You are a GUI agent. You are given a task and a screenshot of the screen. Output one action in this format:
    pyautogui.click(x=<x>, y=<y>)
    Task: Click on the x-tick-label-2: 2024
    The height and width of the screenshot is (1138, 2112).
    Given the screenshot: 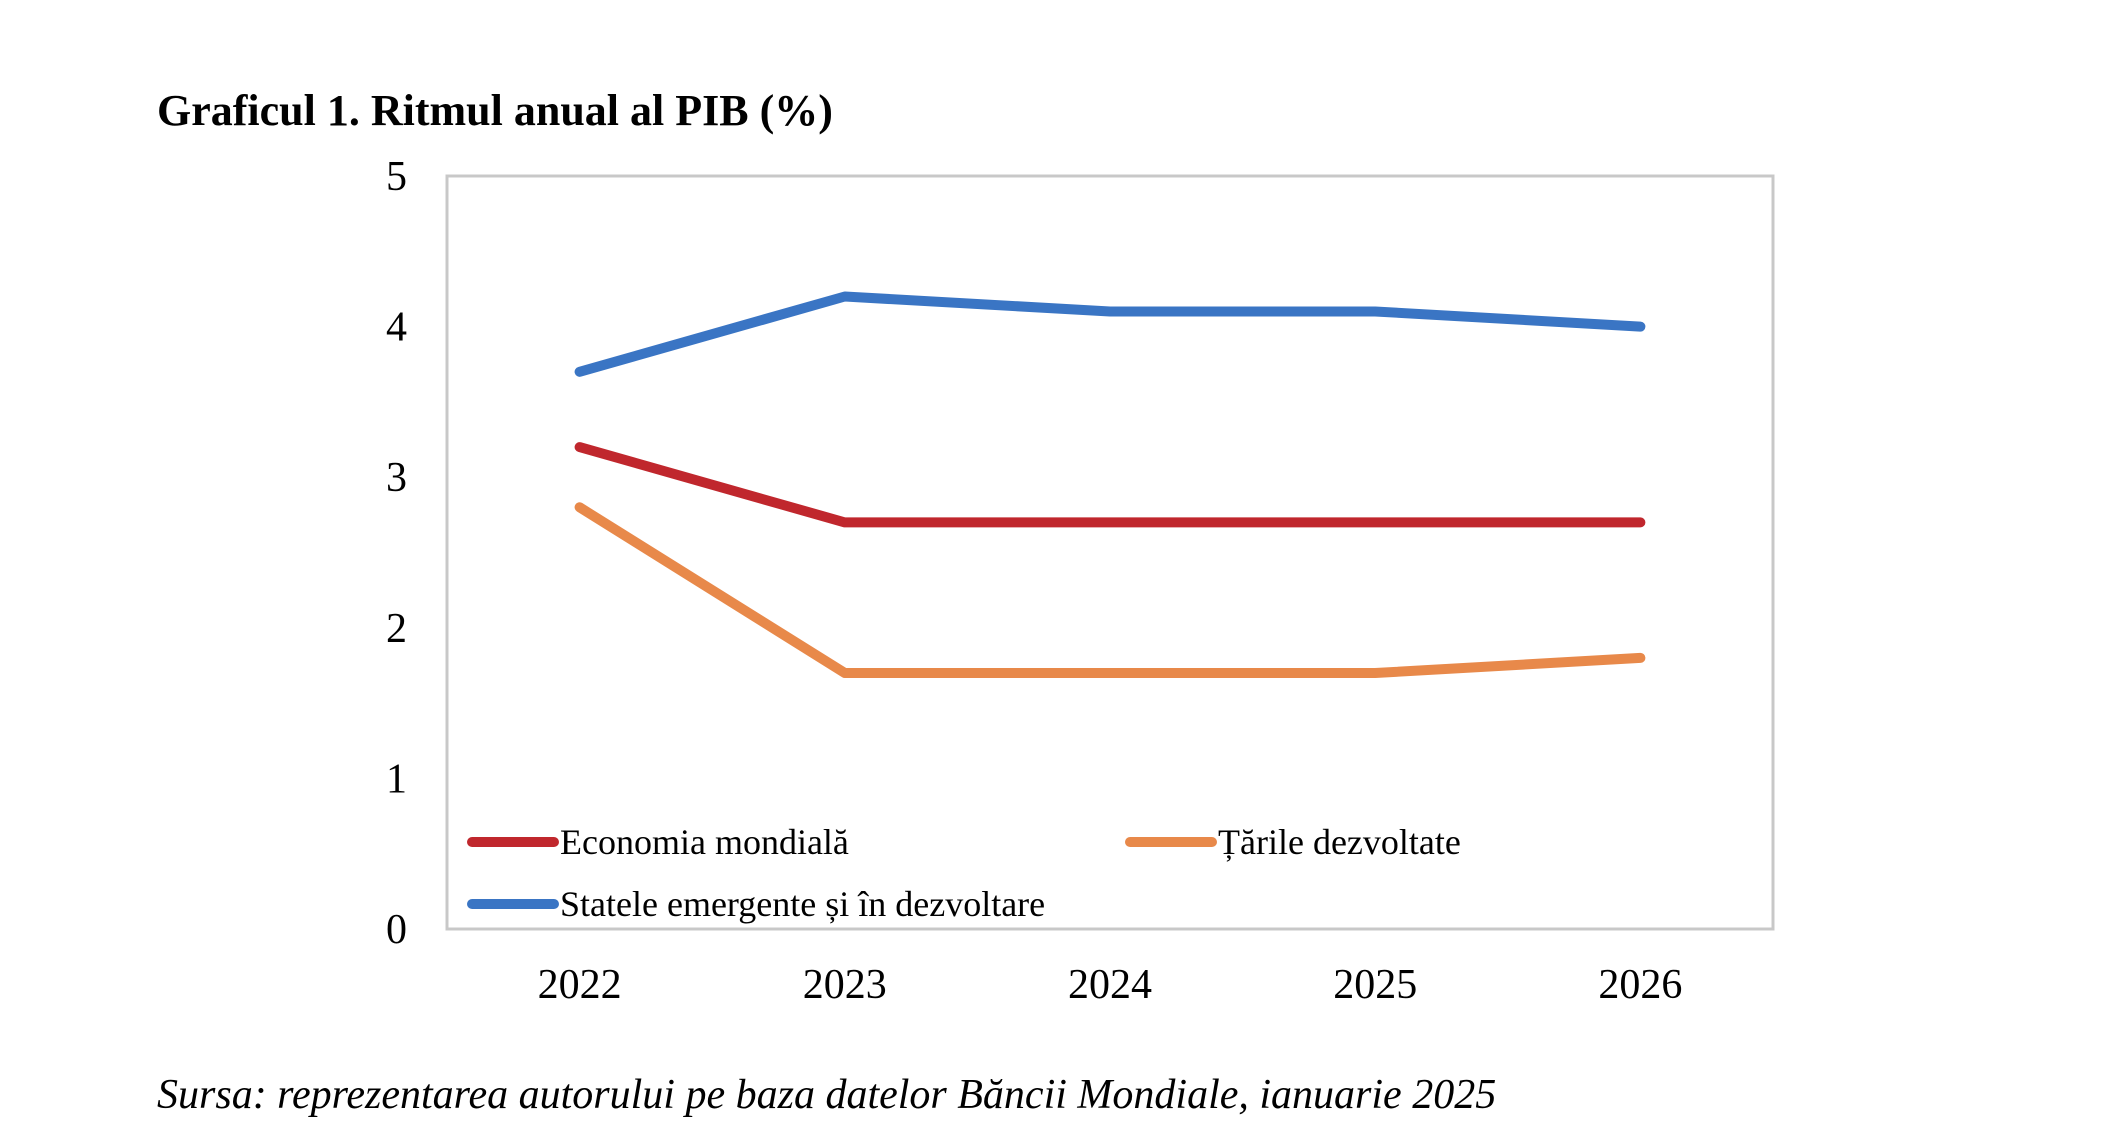 What is the action you would take?
    pyautogui.click(x=1110, y=985)
    